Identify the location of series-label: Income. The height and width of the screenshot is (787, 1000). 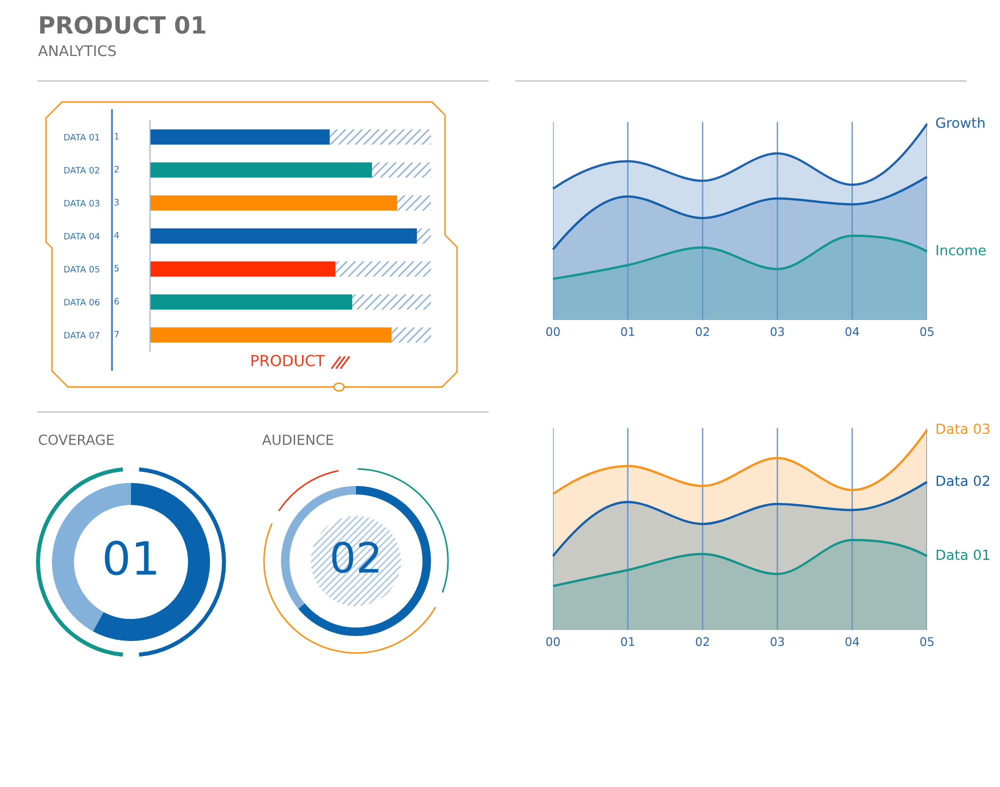
(961, 250).